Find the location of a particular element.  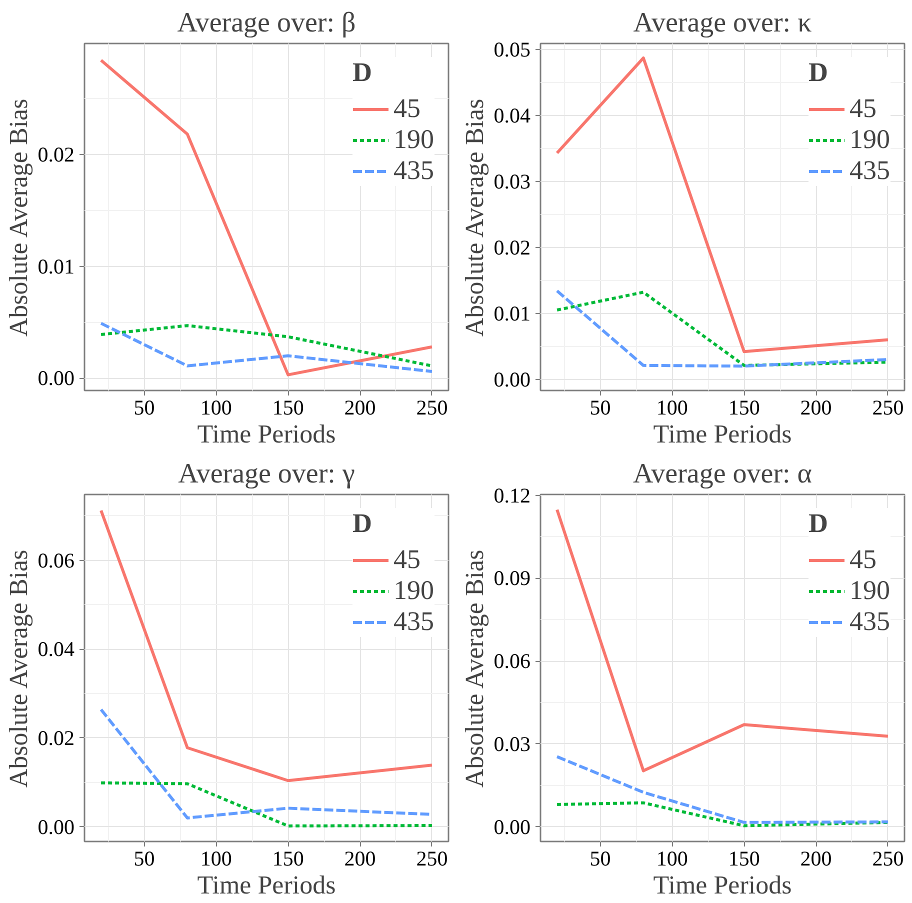

chart-title: Average over: γ is located at coordinates (266, 474).